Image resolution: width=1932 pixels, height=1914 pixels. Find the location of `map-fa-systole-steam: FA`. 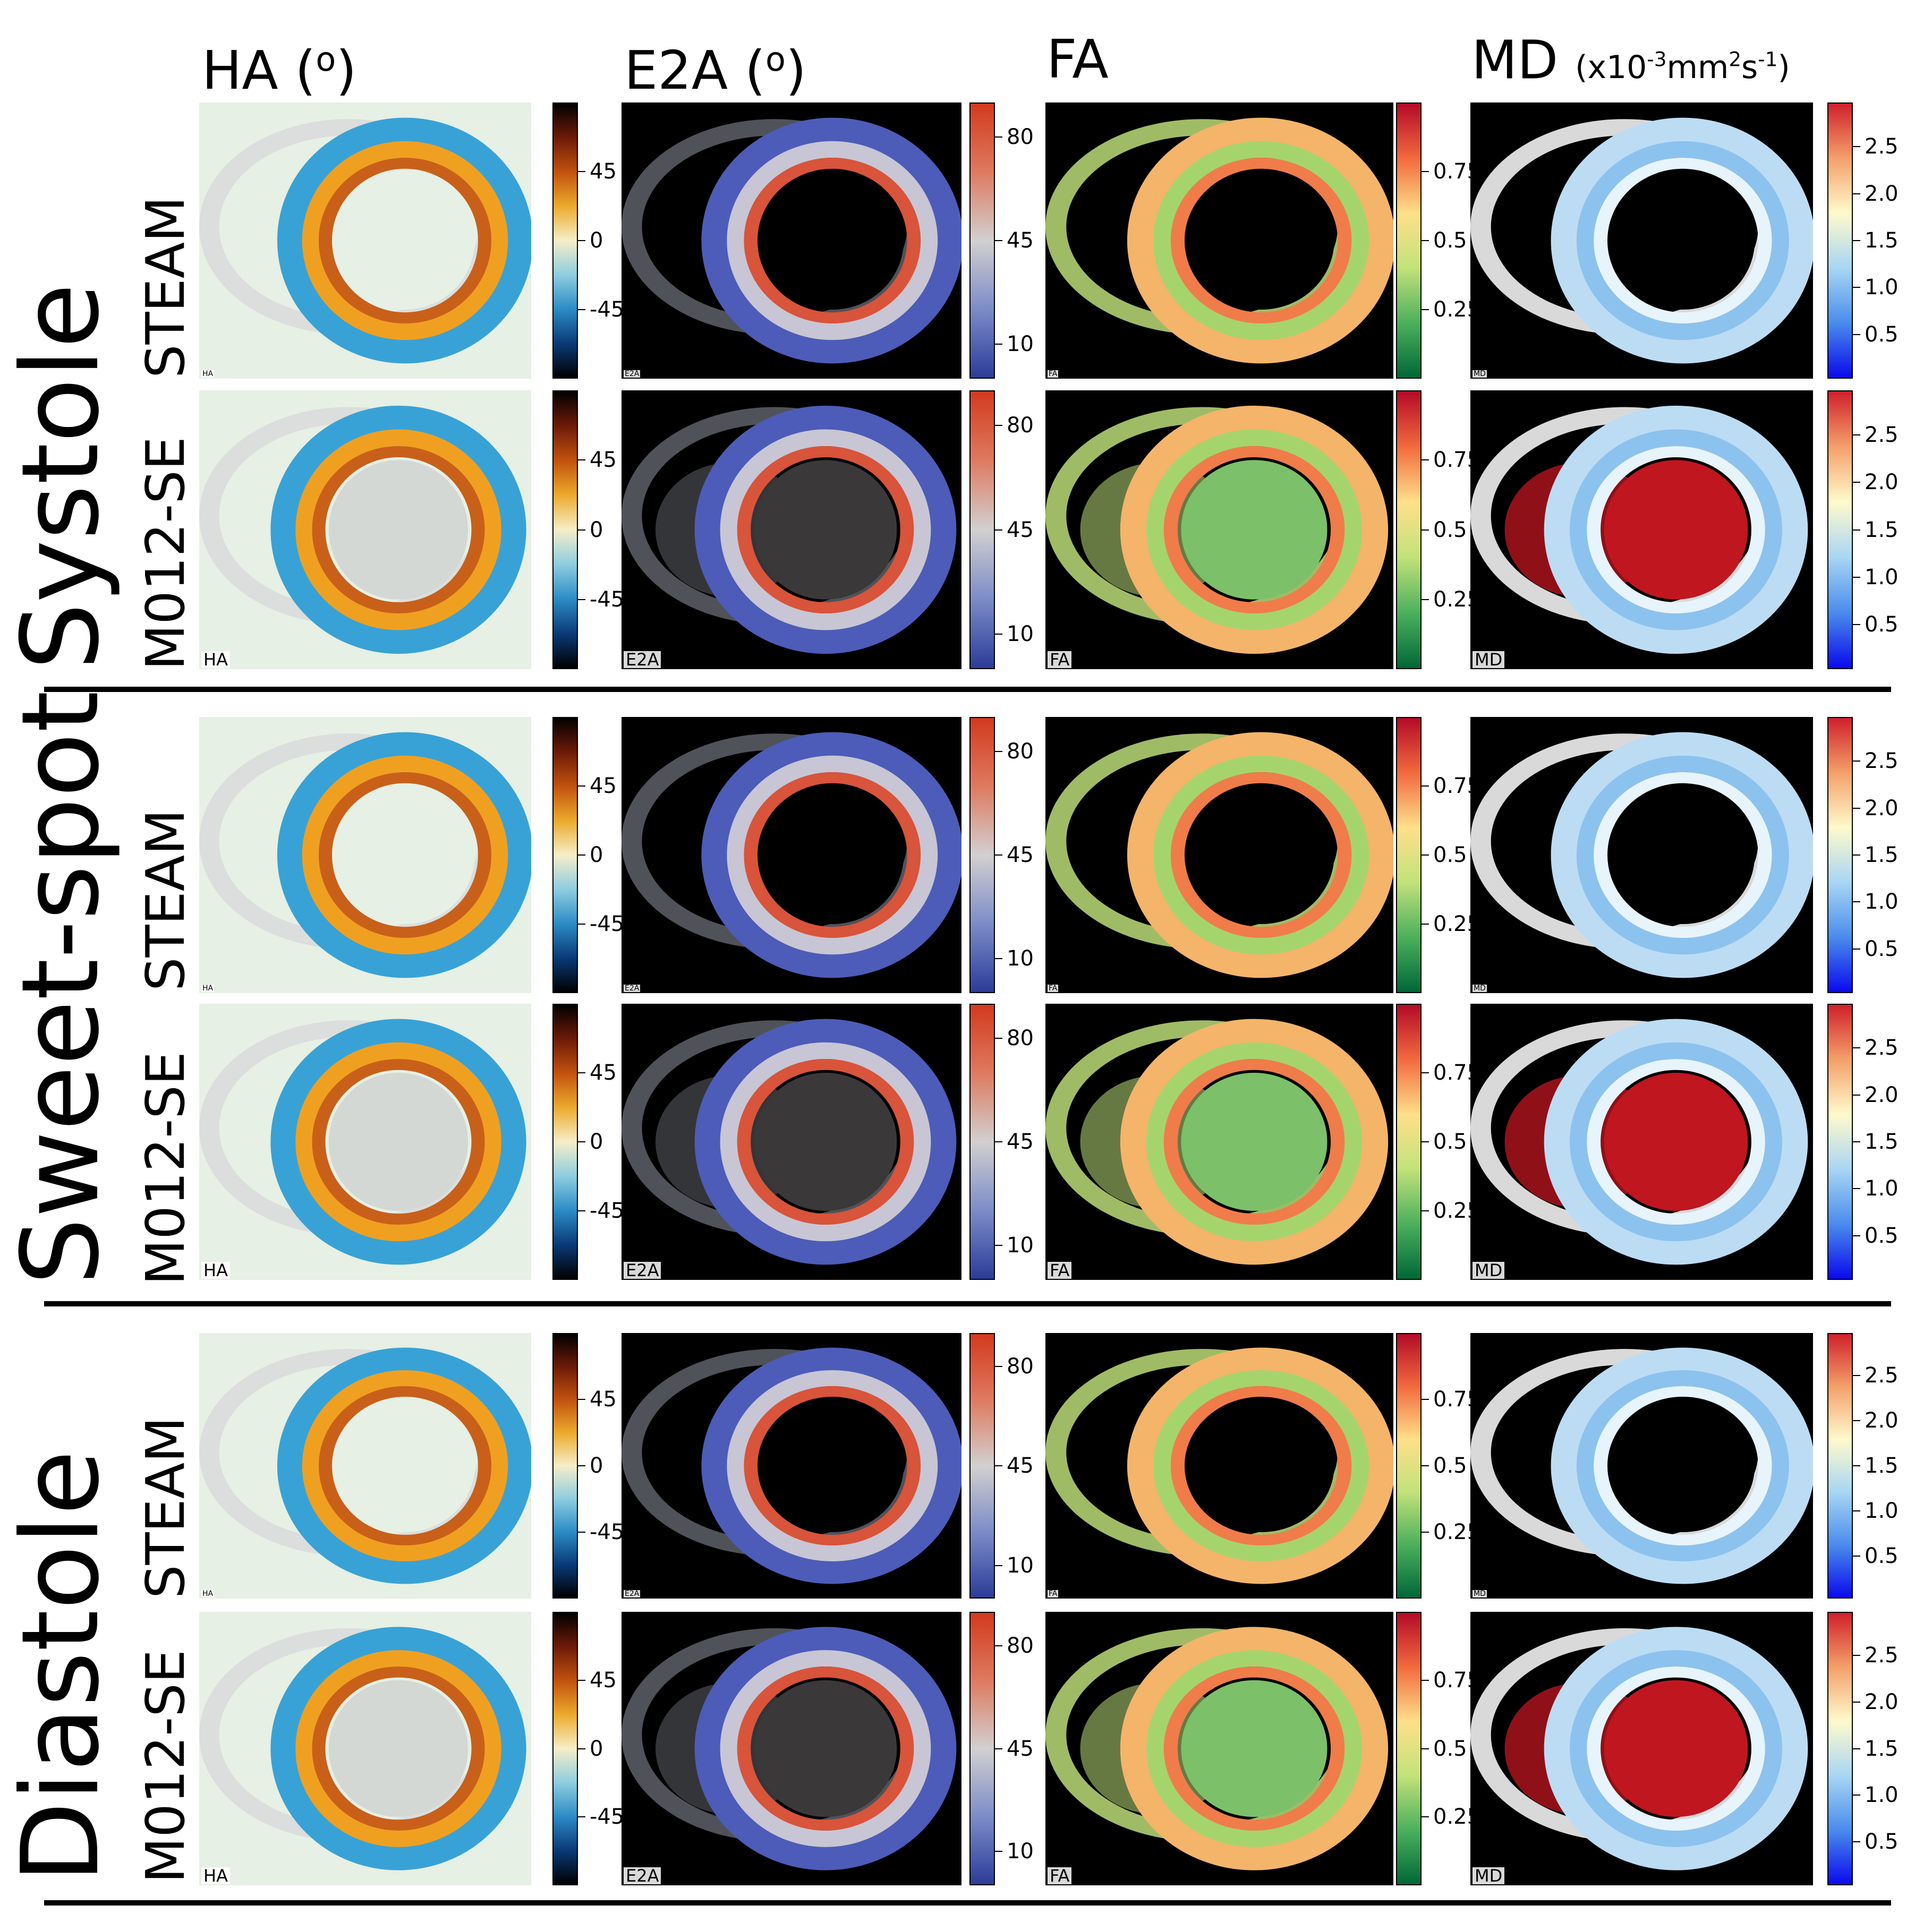

map-fa-systole-steam: FA is located at coordinates (1219, 241).